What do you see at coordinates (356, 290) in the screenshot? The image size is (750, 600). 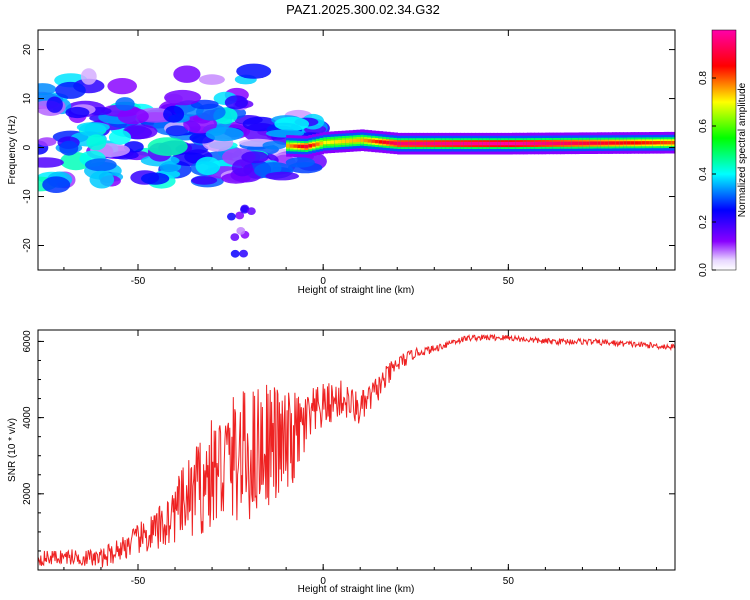 I see `spectrogram-xlabel: Height of straight line (km)` at bounding box center [356, 290].